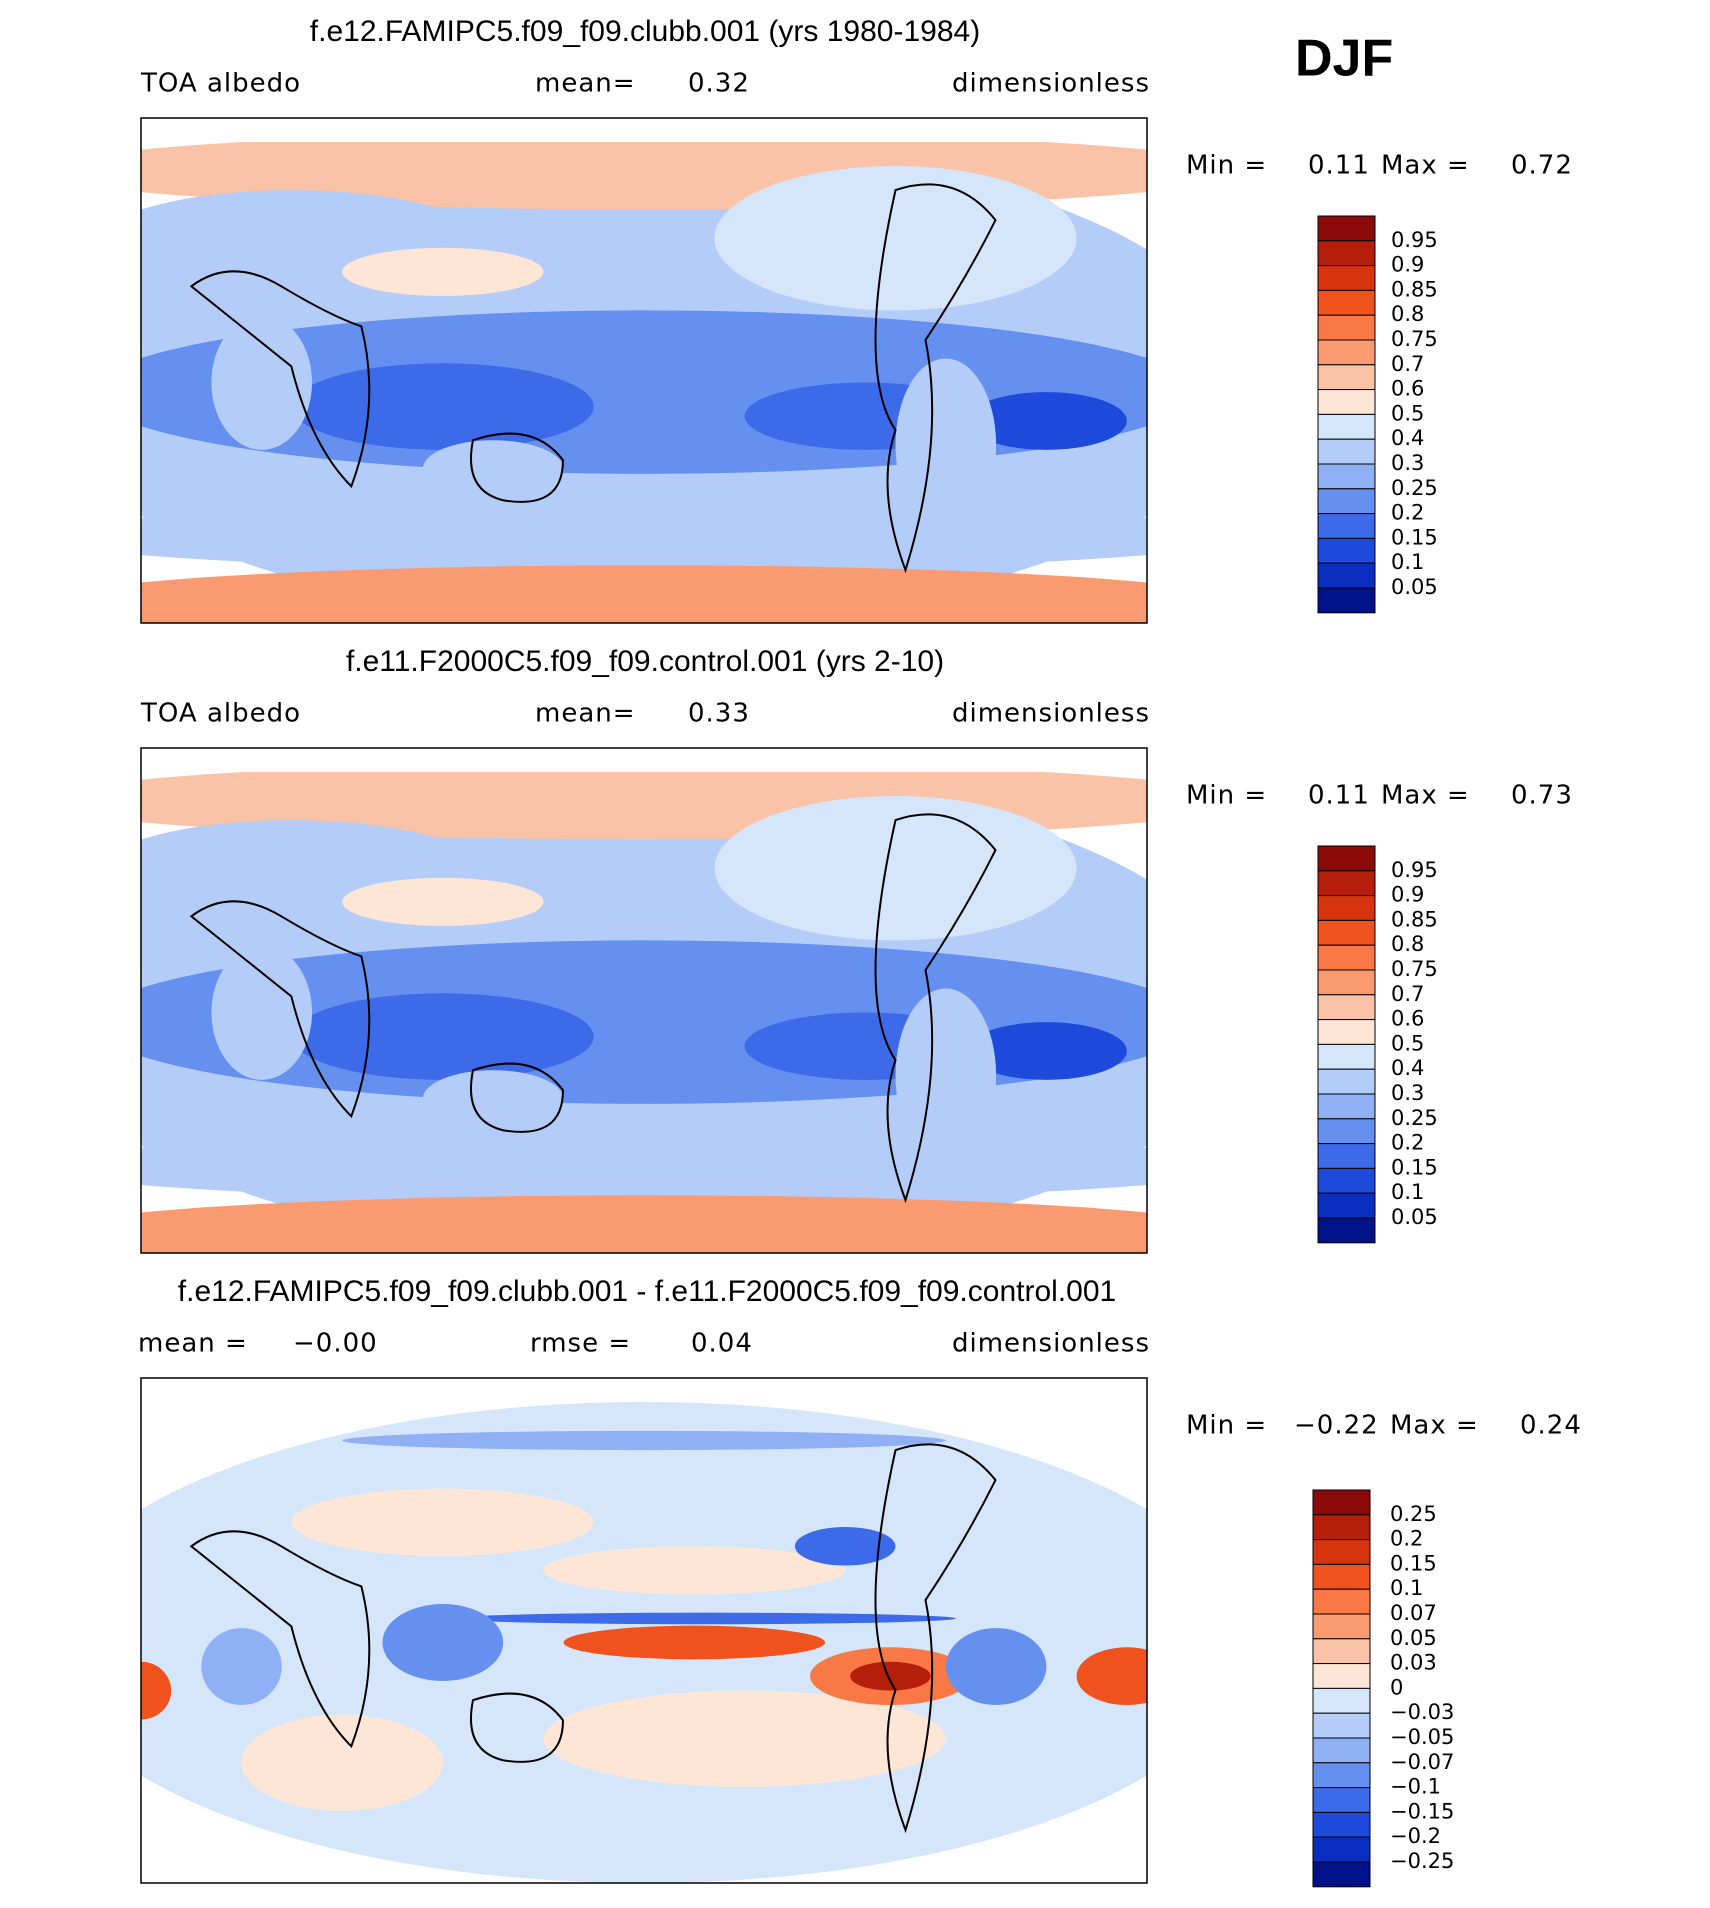 This screenshot has height=1908, width=1710. I want to click on colorbar-label: 0.3, so click(1407, 463).